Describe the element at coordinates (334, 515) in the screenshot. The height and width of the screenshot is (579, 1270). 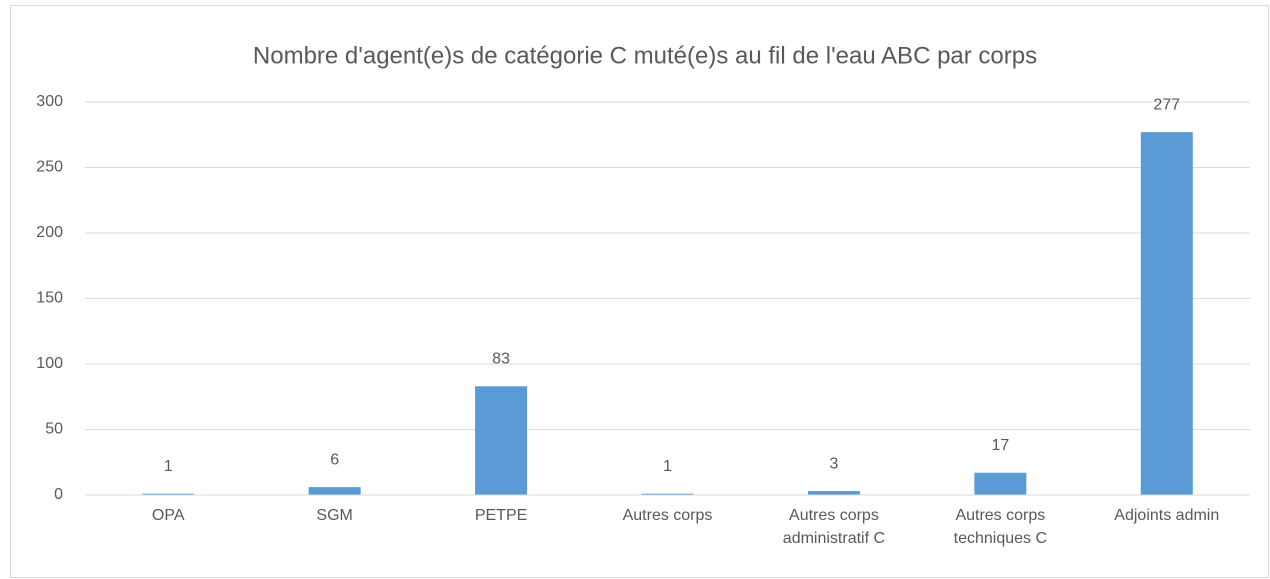
I see `x-tick-label: SGM` at that location.